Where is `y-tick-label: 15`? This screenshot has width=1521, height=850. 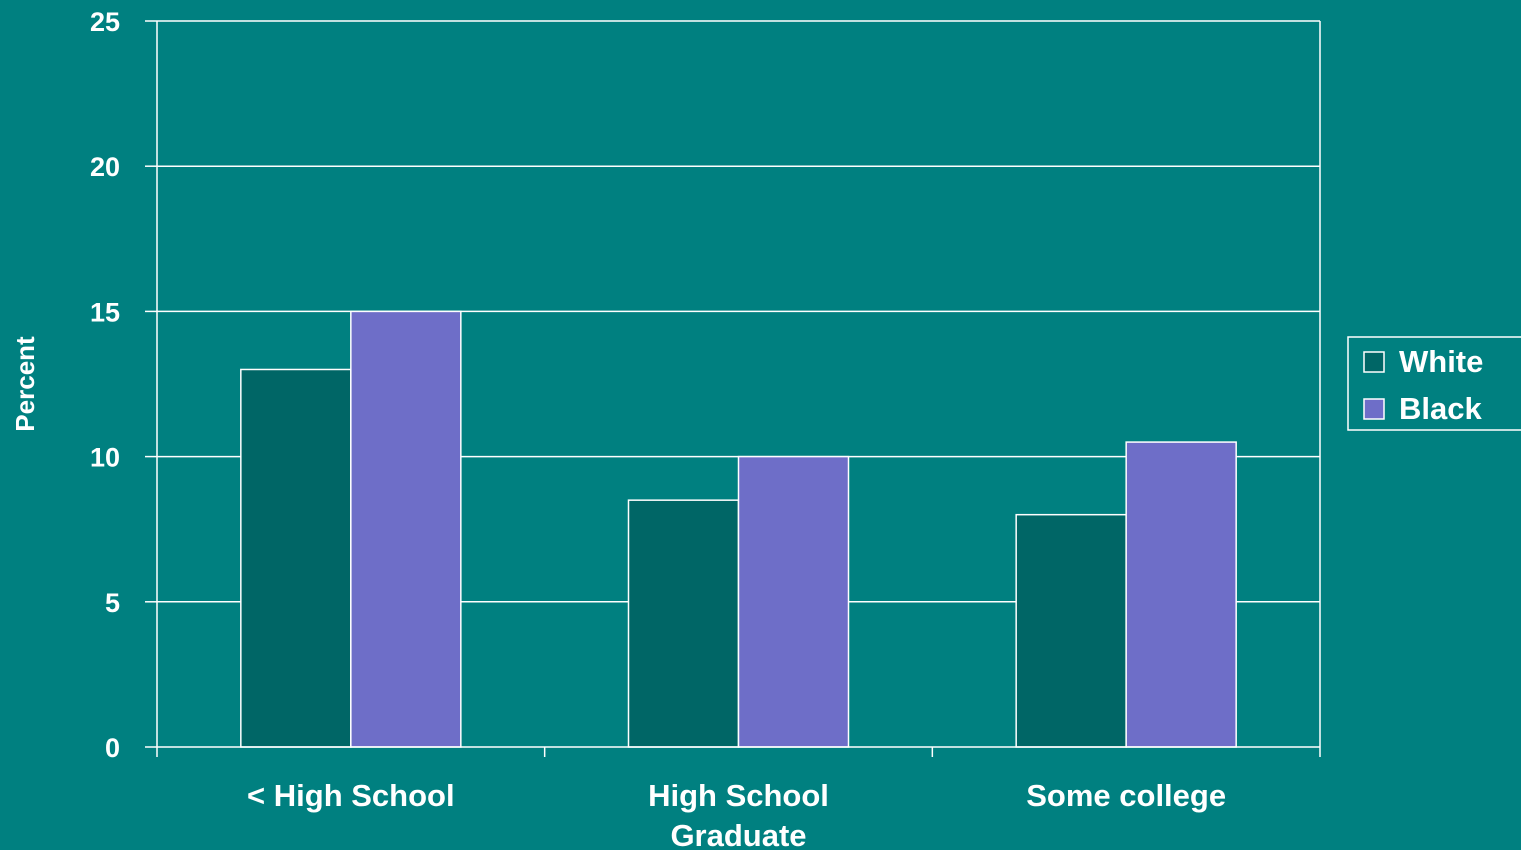 y-tick-label: 15 is located at coordinates (105, 312).